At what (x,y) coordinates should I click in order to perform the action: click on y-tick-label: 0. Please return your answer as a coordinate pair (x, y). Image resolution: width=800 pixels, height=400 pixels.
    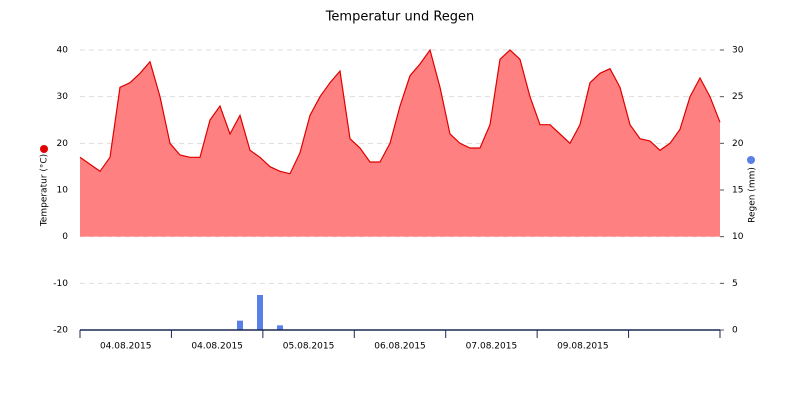
    Looking at the image, I should click on (65, 237).